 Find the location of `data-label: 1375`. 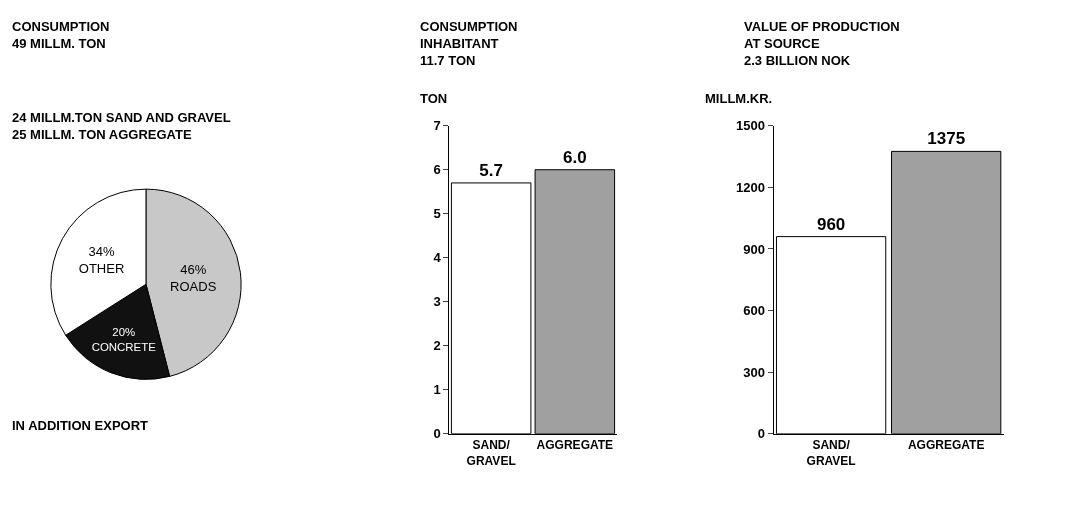

data-label: 1375 is located at coordinates (946, 139).